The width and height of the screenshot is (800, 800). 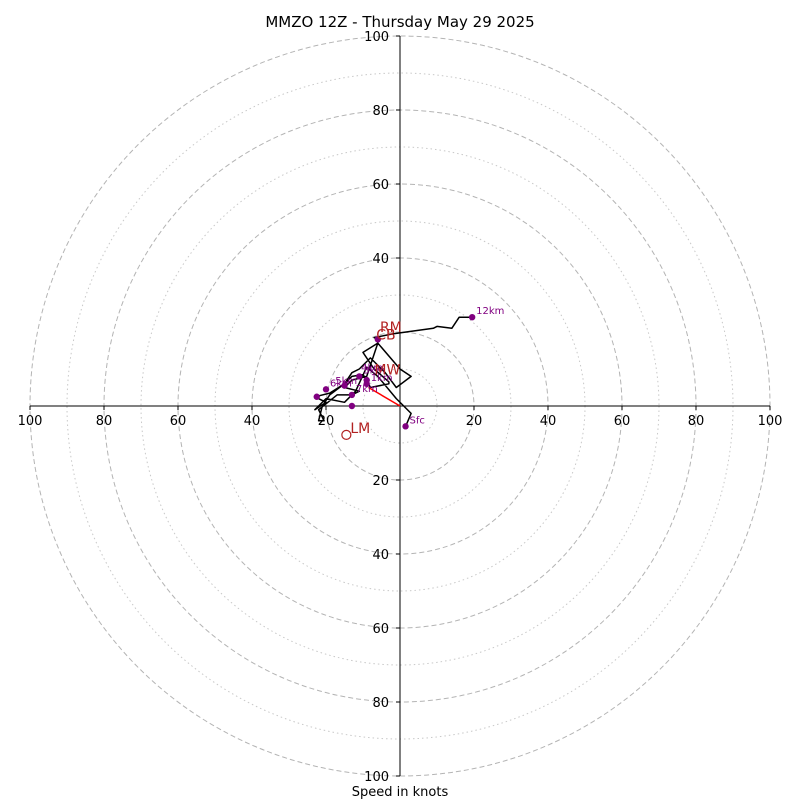 What do you see at coordinates (382, 378) in the screenshot?
I see `height-marker-label: 1km` at bounding box center [382, 378].